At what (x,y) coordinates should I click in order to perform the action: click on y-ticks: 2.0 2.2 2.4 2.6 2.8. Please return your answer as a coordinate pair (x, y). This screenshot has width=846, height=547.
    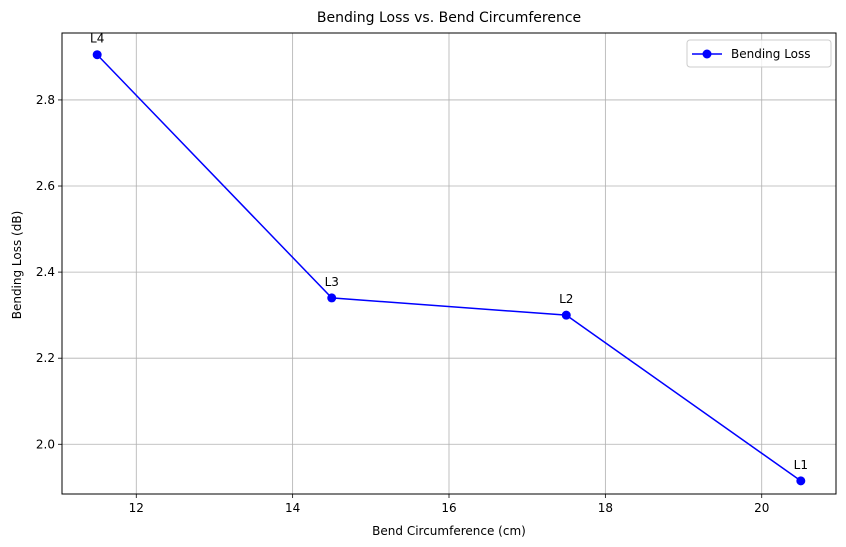
    Looking at the image, I should click on (49, 272).